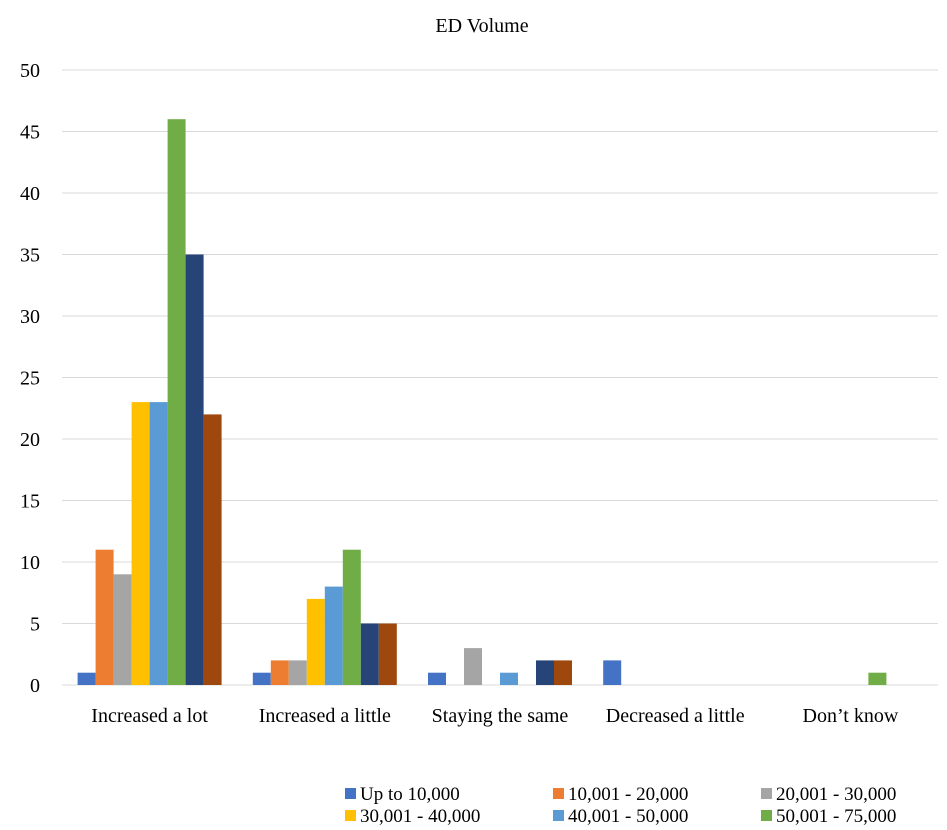 This screenshot has height=830, width=947. I want to click on y-axis-ticks: 0 5 10 15 20 25 30 35 40 45 50, so click(30, 378).